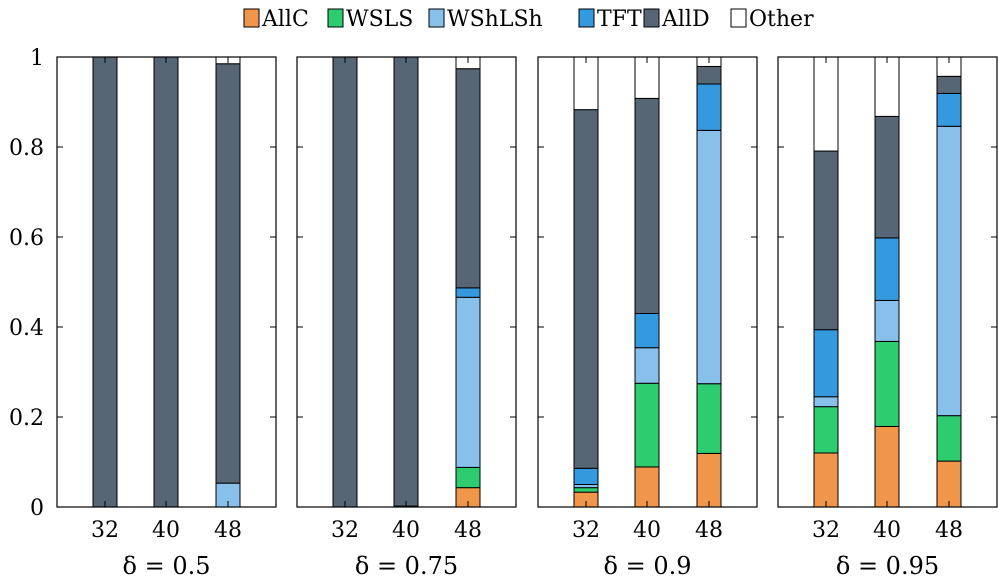 The width and height of the screenshot is (998, 586). What do you see at coordinates (406, 566) in the screenshot?
I see `panel-label: δ = 0.75` at bounding box center [406, 566].